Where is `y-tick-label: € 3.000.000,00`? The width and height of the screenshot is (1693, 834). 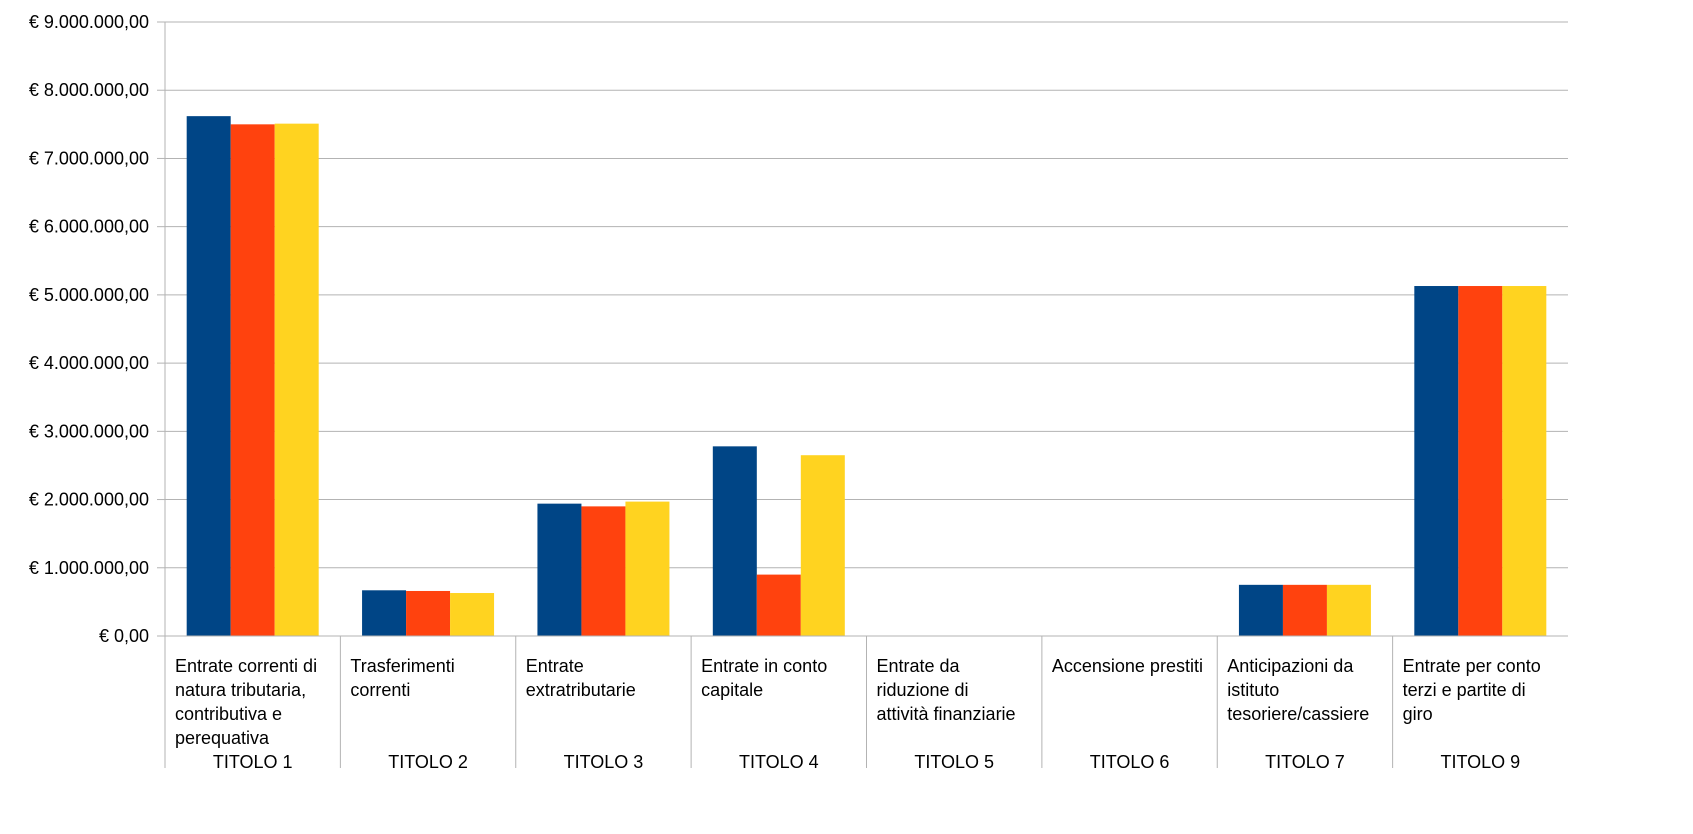 y-tick-label: € 3.000.000,00 is located at coordinates (89, 431).